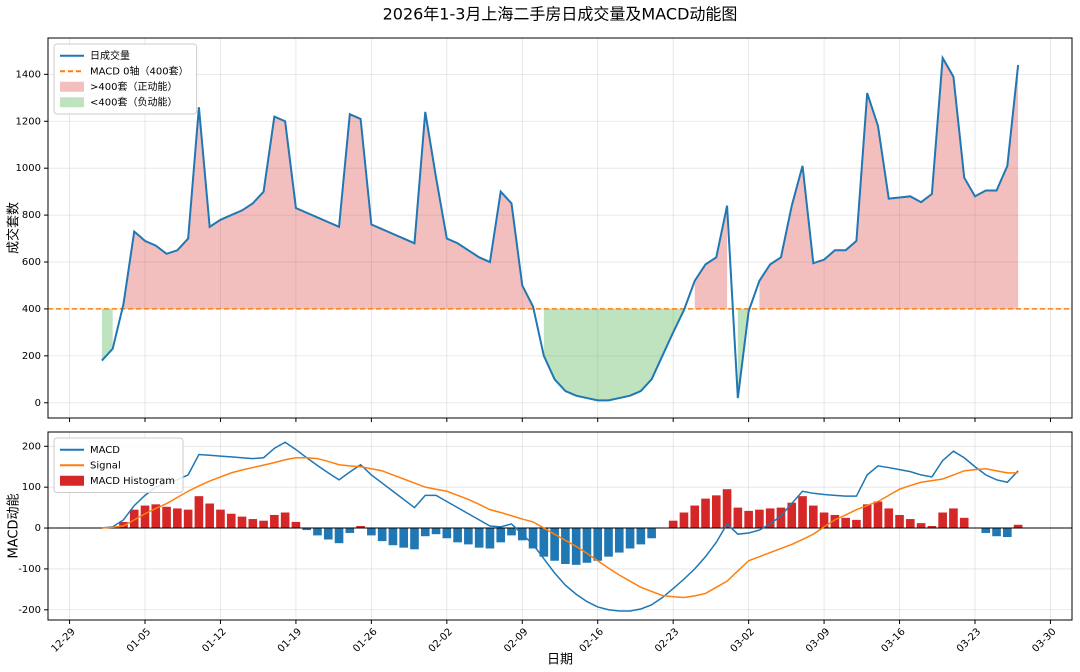 The height and width of the screenshot is (672, 1080). I want to click on y-tick-label: 1400, so click(28, 74).